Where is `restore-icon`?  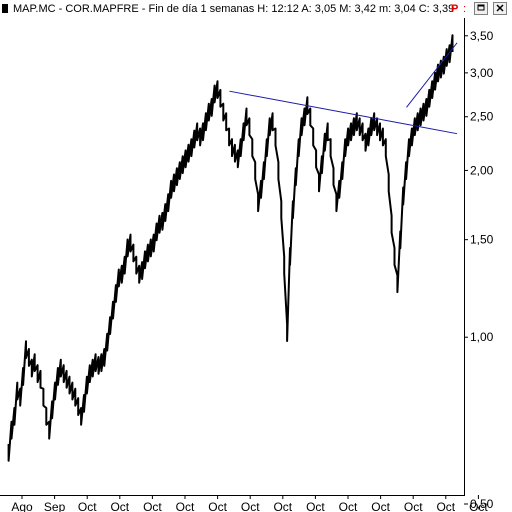
restore-icon is located at coordinates (481, 7).